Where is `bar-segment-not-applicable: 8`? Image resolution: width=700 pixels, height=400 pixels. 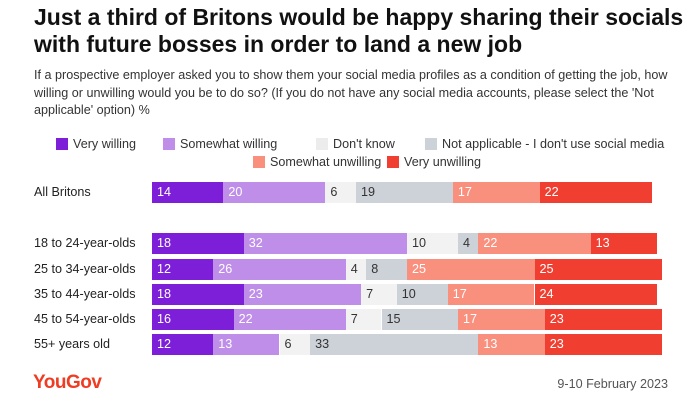 bar-segment-not-applicable: 8 is located at coordinates (386, 269).